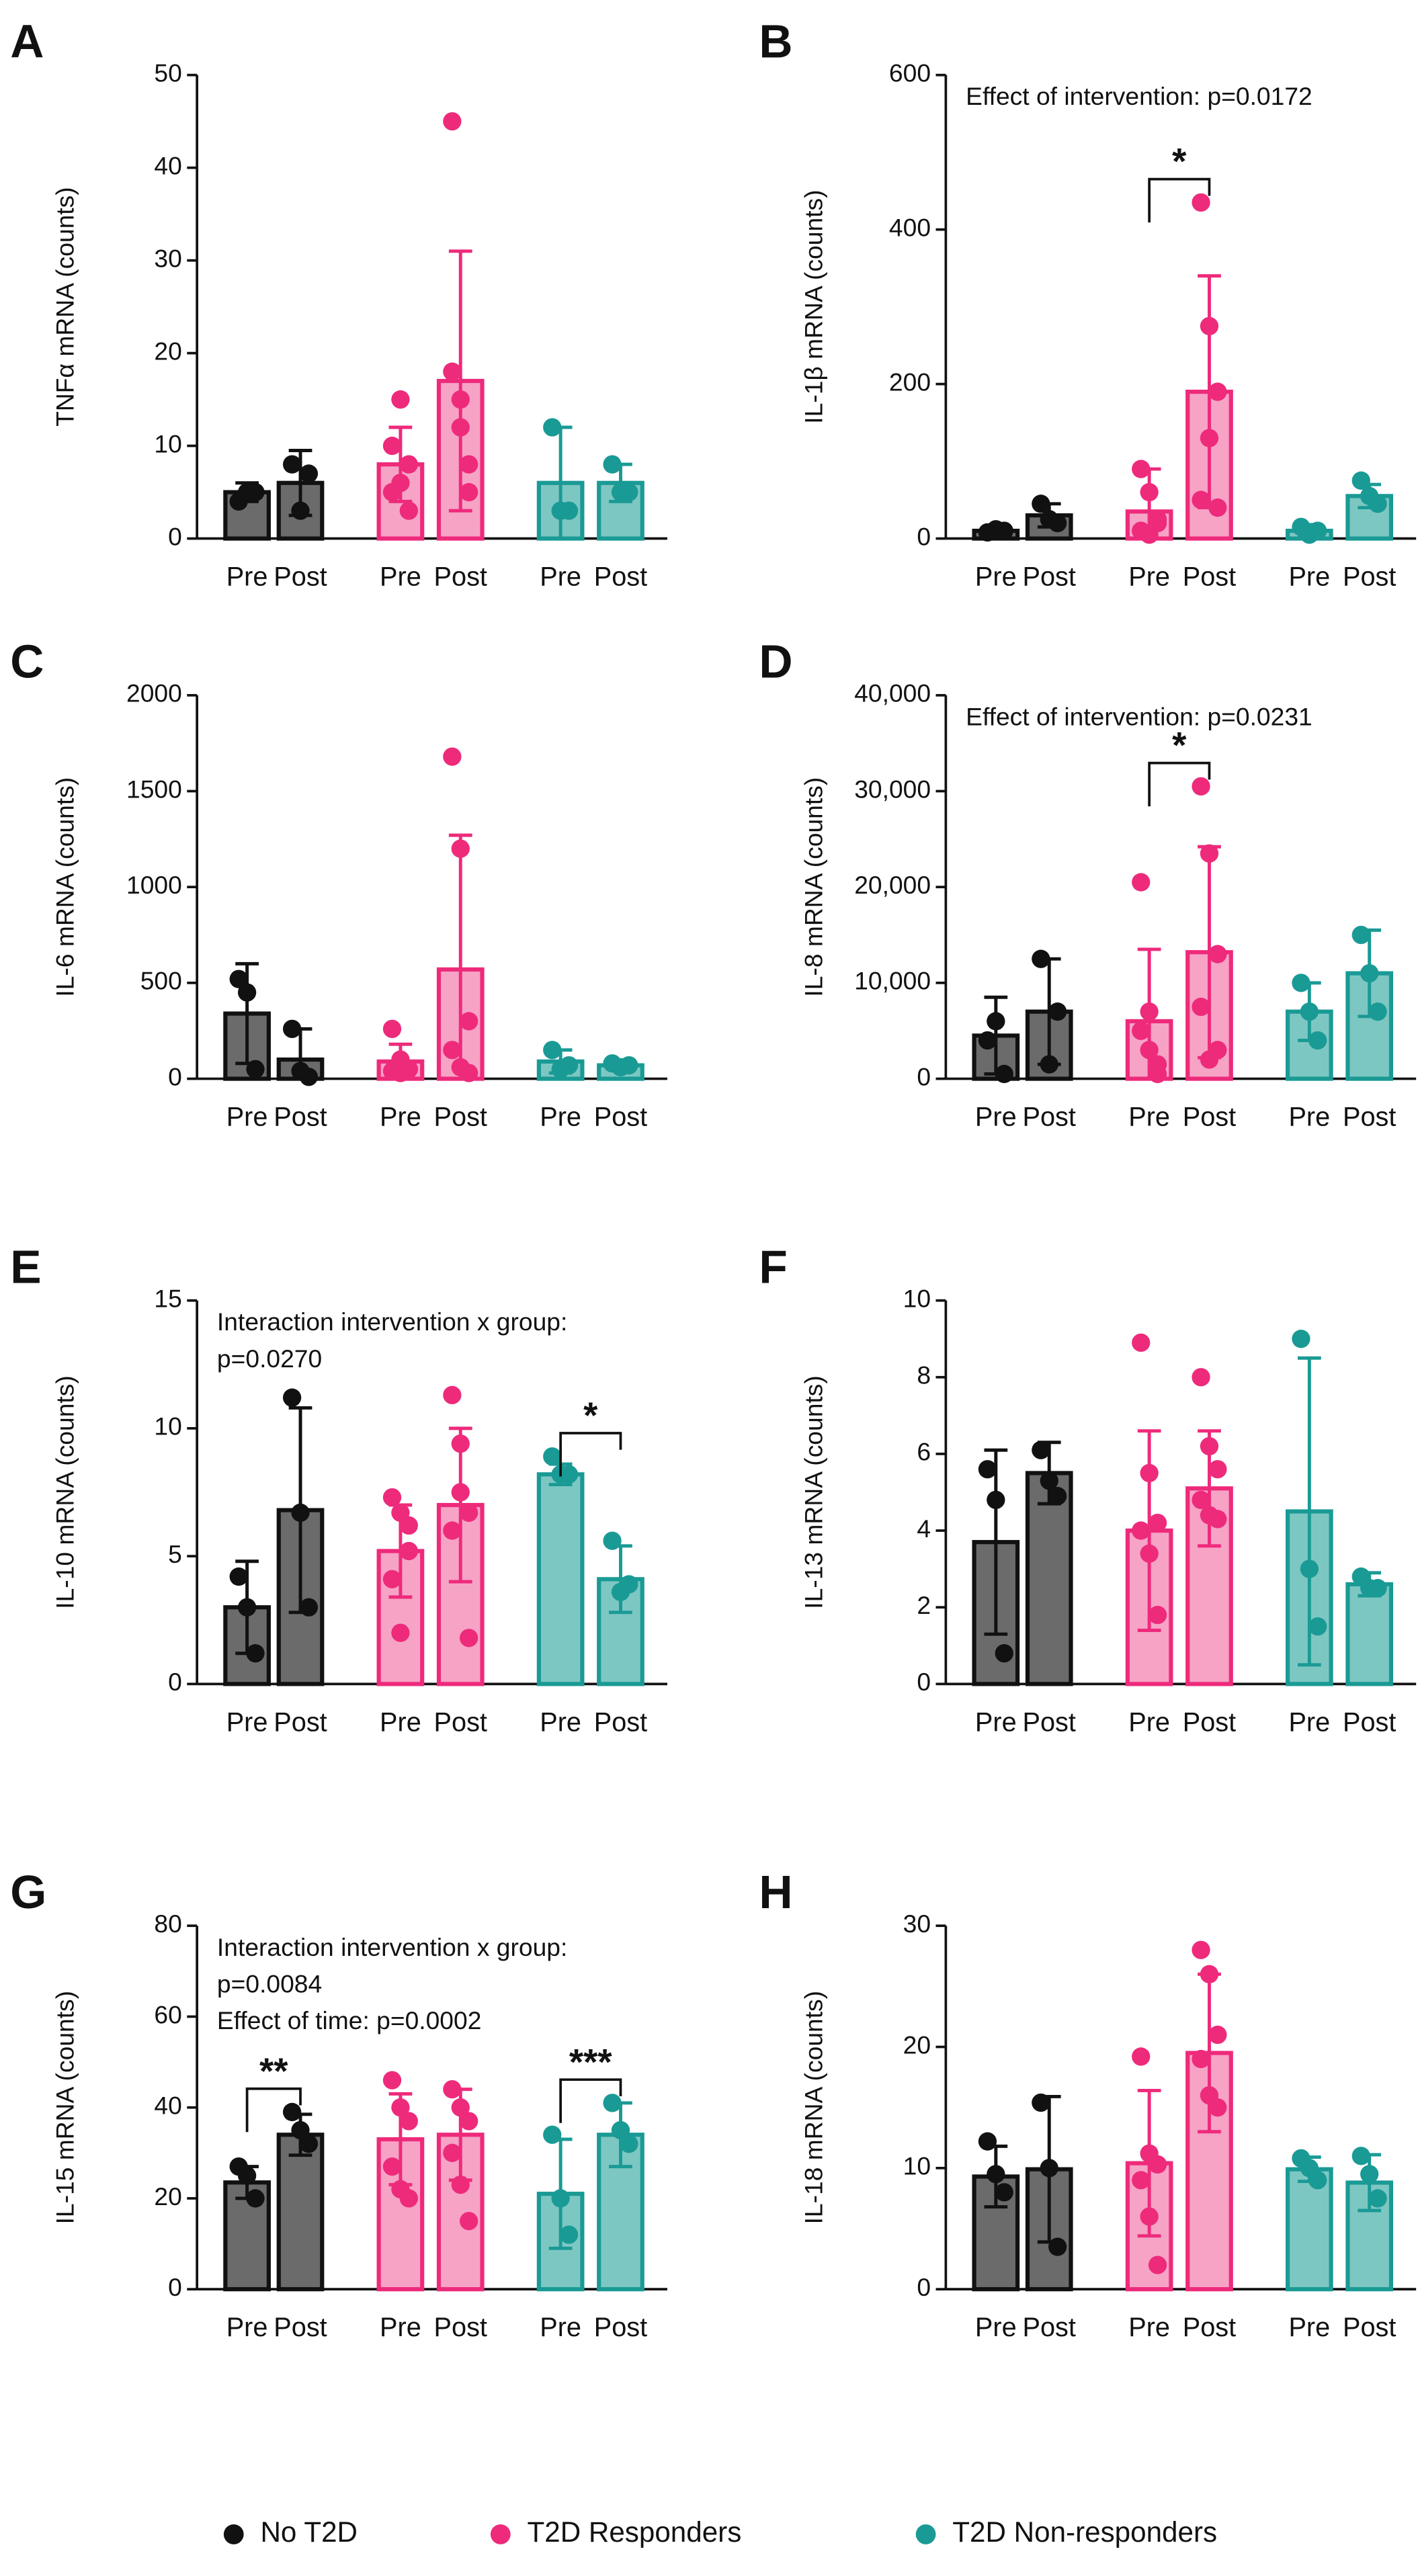 Image resolution: width=1418 pixels, height=2576 pixels. I want to click on panel-letter: H, so click(775, 1892).